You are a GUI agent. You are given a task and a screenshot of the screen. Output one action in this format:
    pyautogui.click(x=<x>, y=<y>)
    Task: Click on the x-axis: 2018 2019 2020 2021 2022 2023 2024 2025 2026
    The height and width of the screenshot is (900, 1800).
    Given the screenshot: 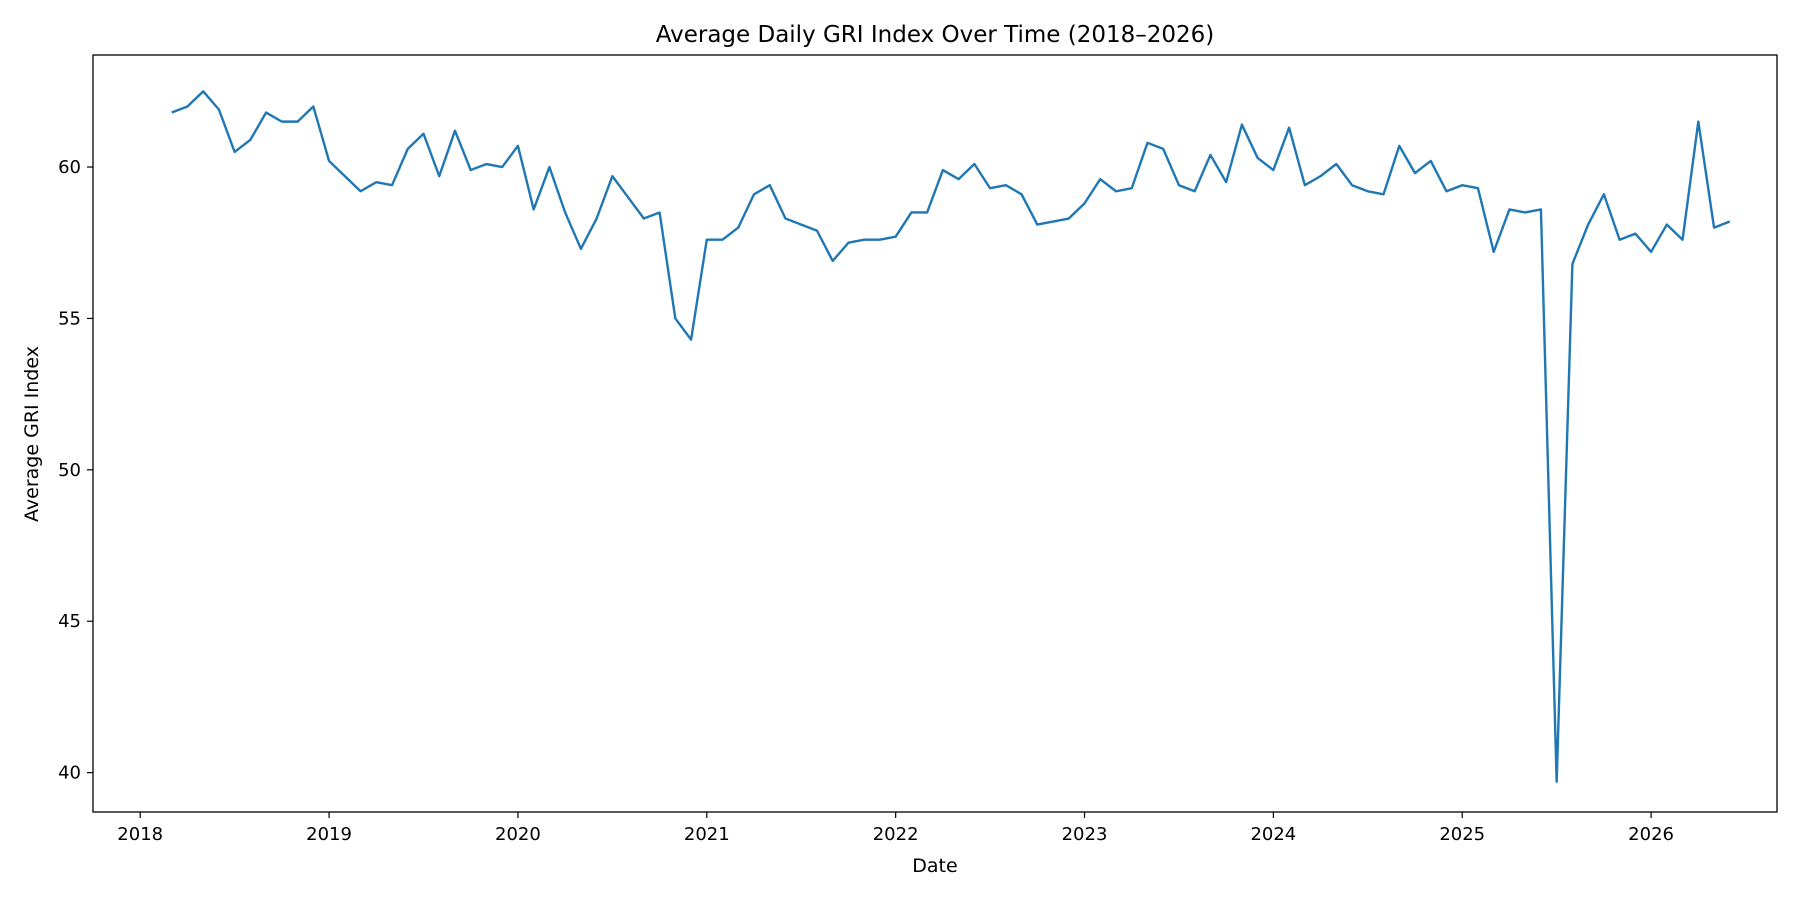 What is the action you would take?
    pyautogui.click(x=895, y=828)
    